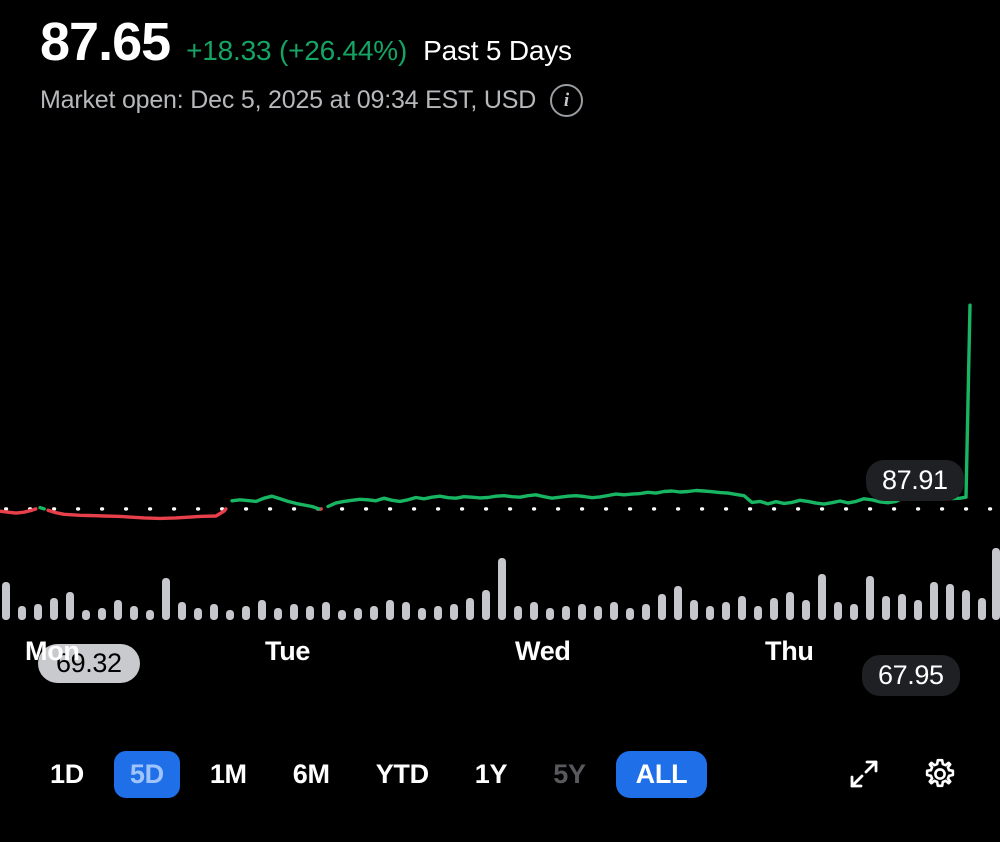 This screenshot has height=842, width=1000. What do you see at coordinates (297, 50) in the screenshot?
I see `price-change: +18.33 (+26.44%)` at bounding box center [297, 50].